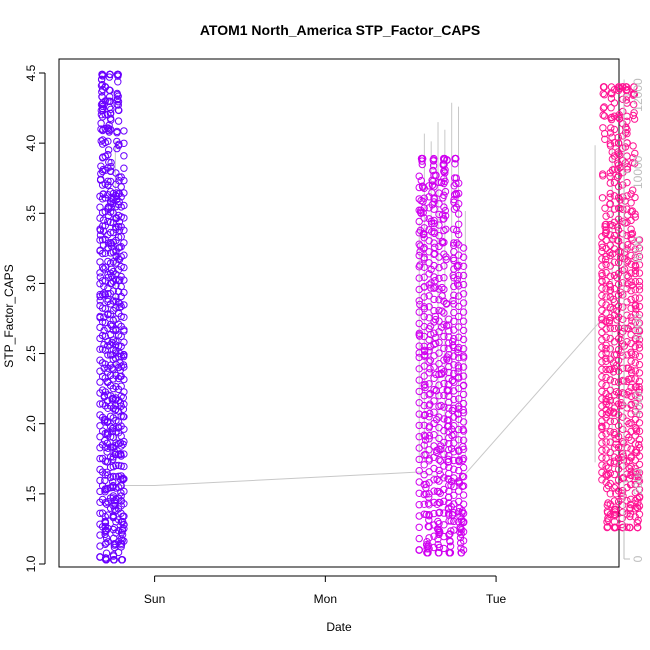  Describe the element at coordinates (31, 563) in the screenshot. I see `y-tick-label: 1.0` at that location.